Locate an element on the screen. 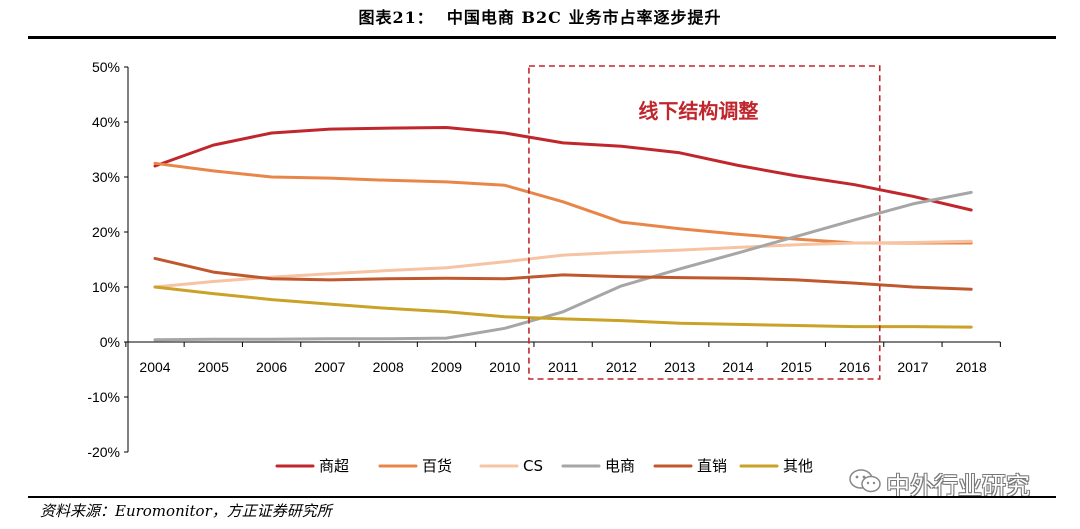 The height and width of the screenshot is (529, 1080). series-line-百货 is located at coordinates (563, 203).